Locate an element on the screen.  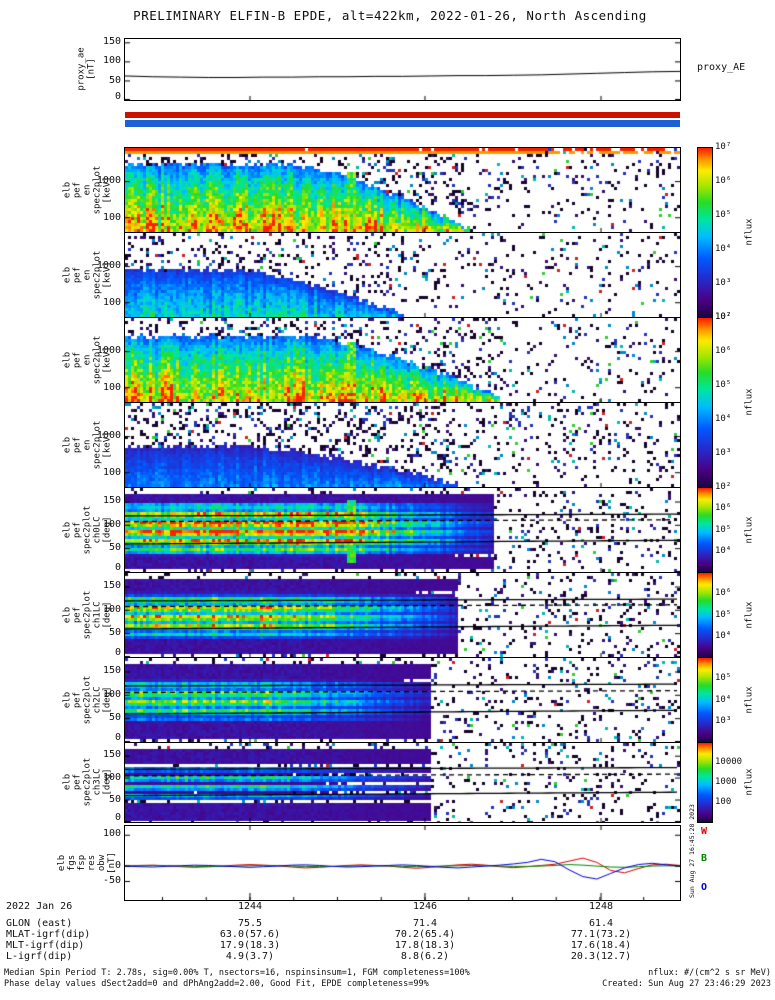
panel-ylabel-text: elb pef spec2plot ch2LC [deg] is located at coordinates (87, 699).